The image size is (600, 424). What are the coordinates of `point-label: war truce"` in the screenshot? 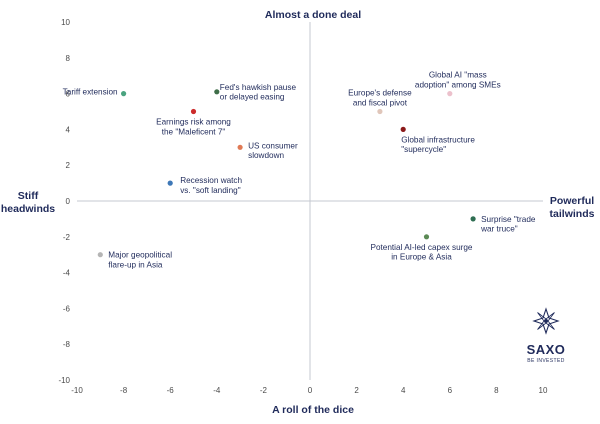 It's located at (499, 229).